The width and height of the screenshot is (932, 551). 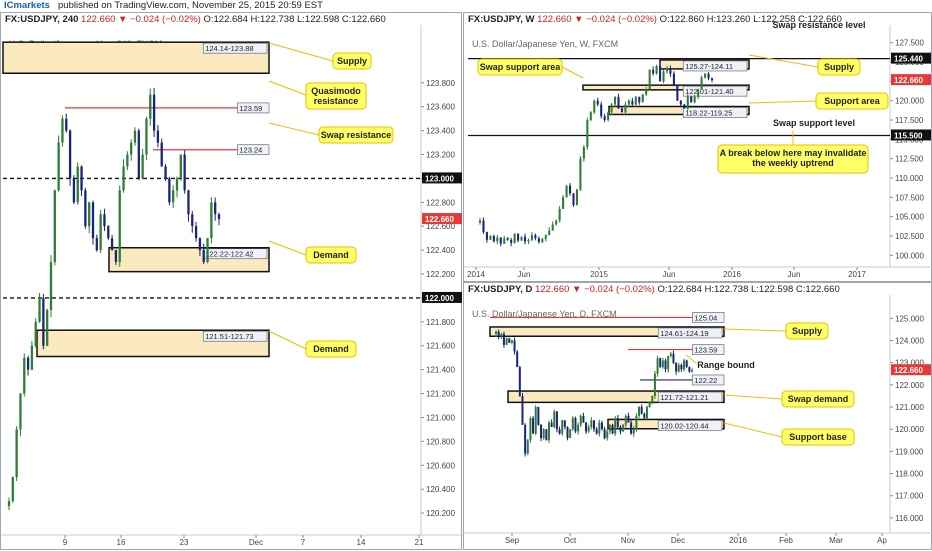 What do you see at coordinates (440, 370) in the screenshot?
I see `y-tick-label: 121.400` at bounding box center [440, 370].